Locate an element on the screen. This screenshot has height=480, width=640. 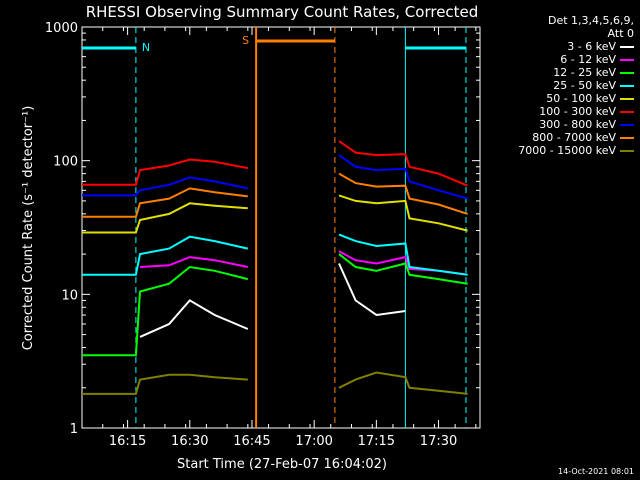
x-axis-label: Start Time (27-Feb-07 16:04:02) is located at coordinates (282, 464).